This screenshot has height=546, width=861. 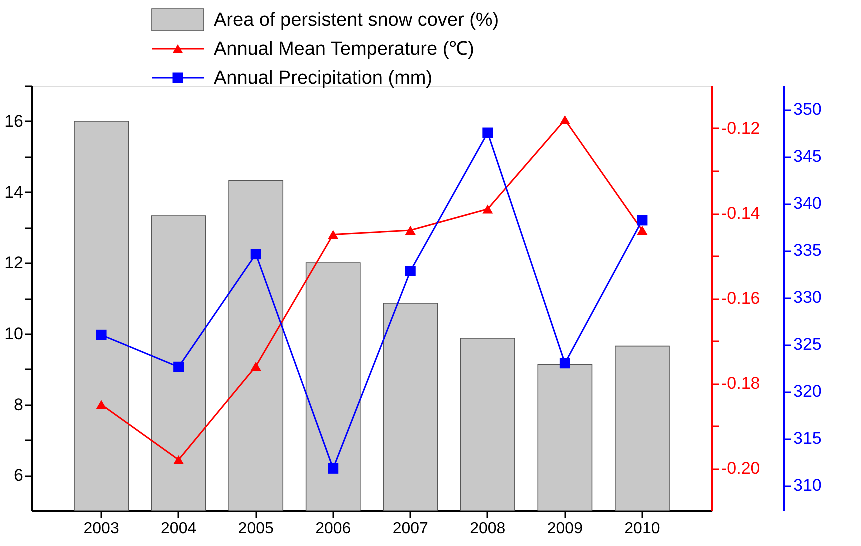 What do you see at coordinates (179, 529) in the screenshot?
I see `x-tick-label: 2004` at bounding box center [179, 529].